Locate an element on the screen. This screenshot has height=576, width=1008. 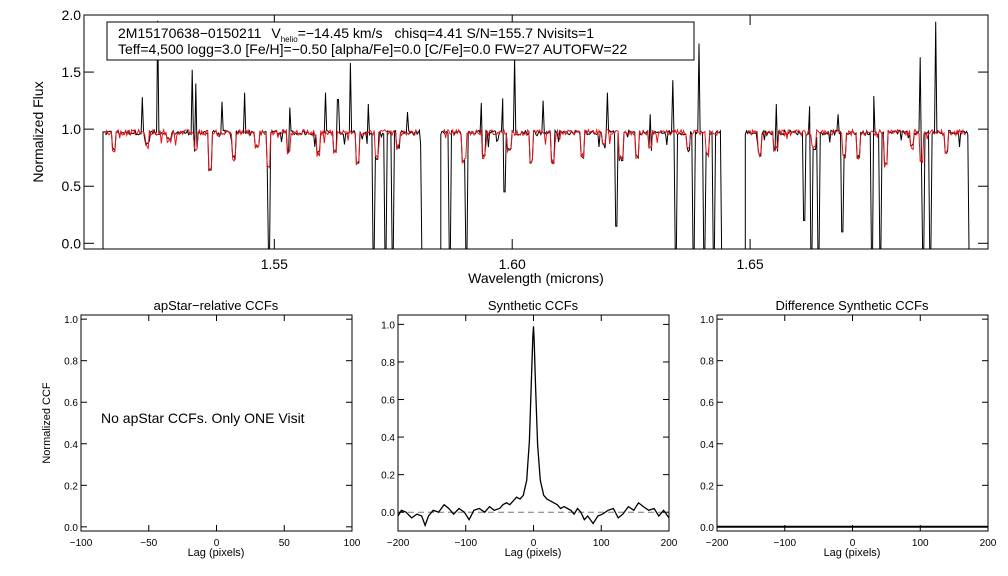
synthetic-ccf-lines is located at coordinates (533, 427).